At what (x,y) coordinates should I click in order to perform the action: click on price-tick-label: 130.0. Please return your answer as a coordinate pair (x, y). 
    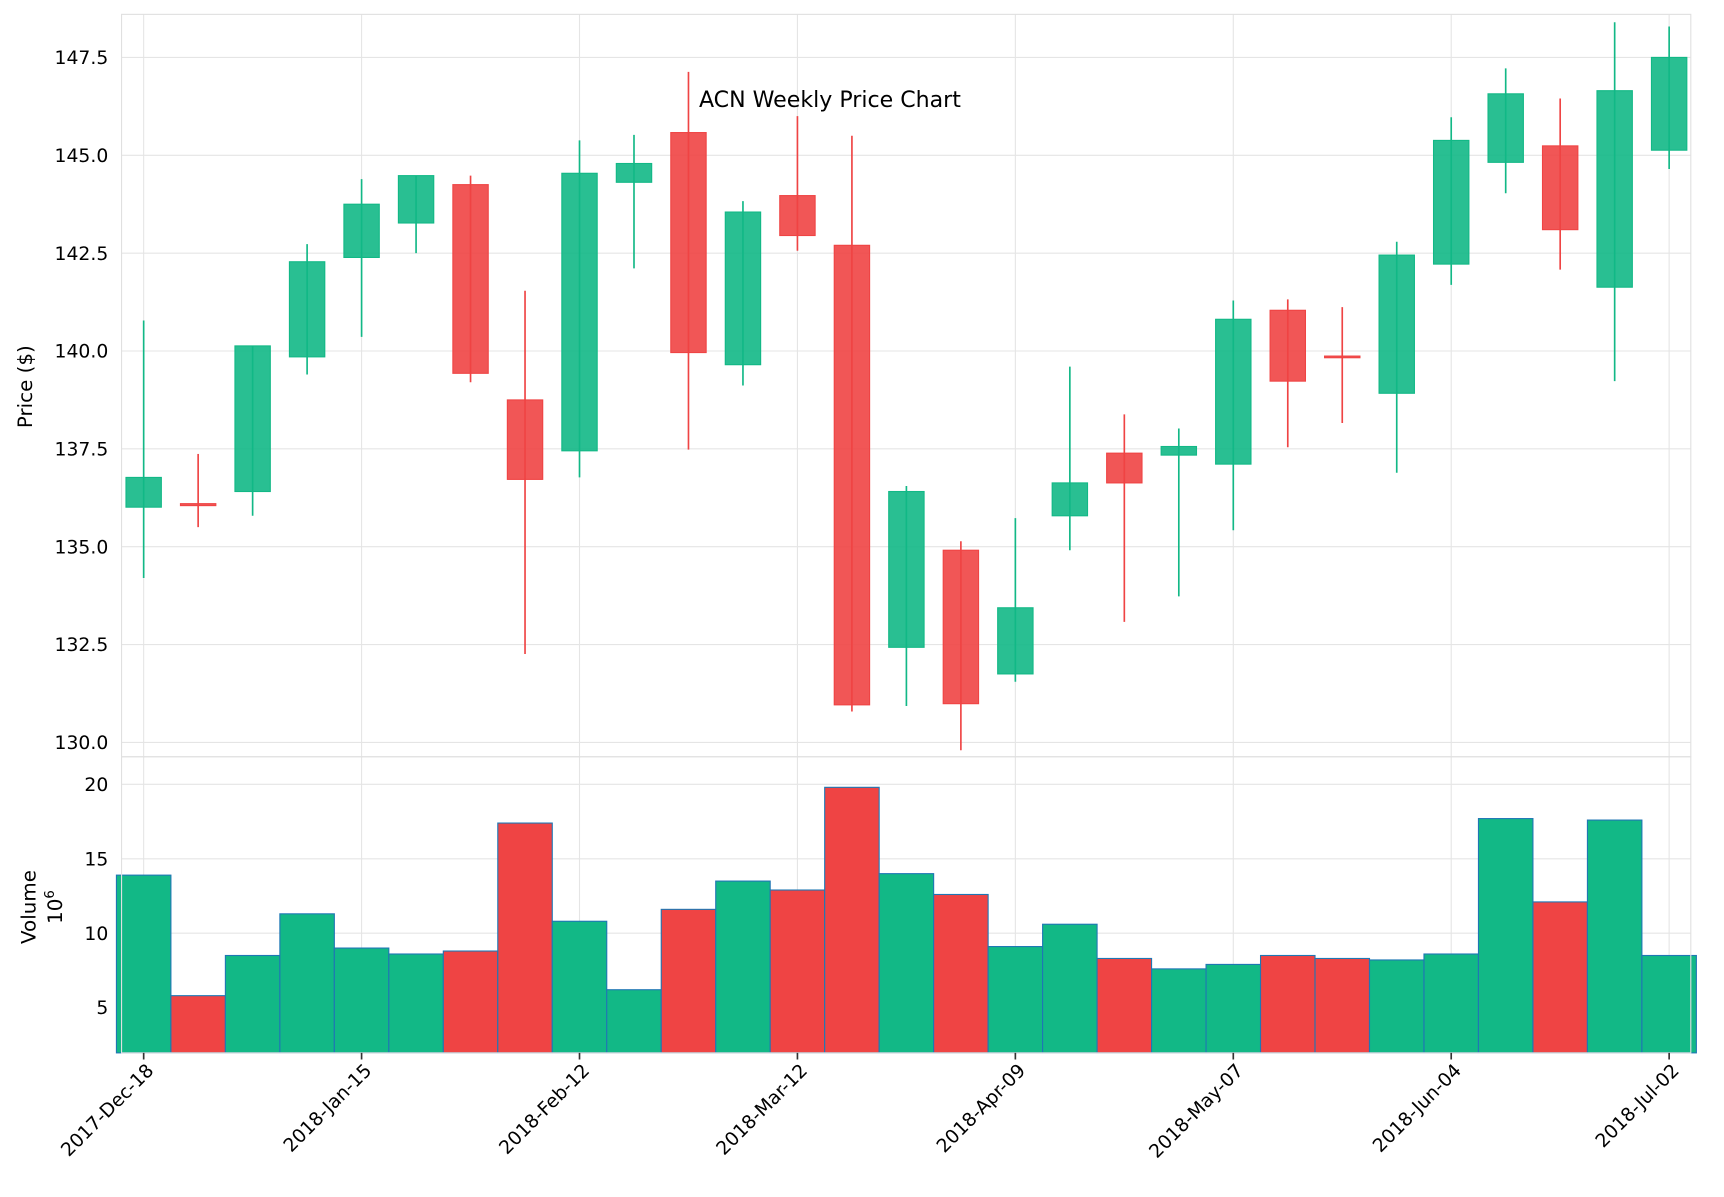
    Looking at the image, I should click on (82, 743).